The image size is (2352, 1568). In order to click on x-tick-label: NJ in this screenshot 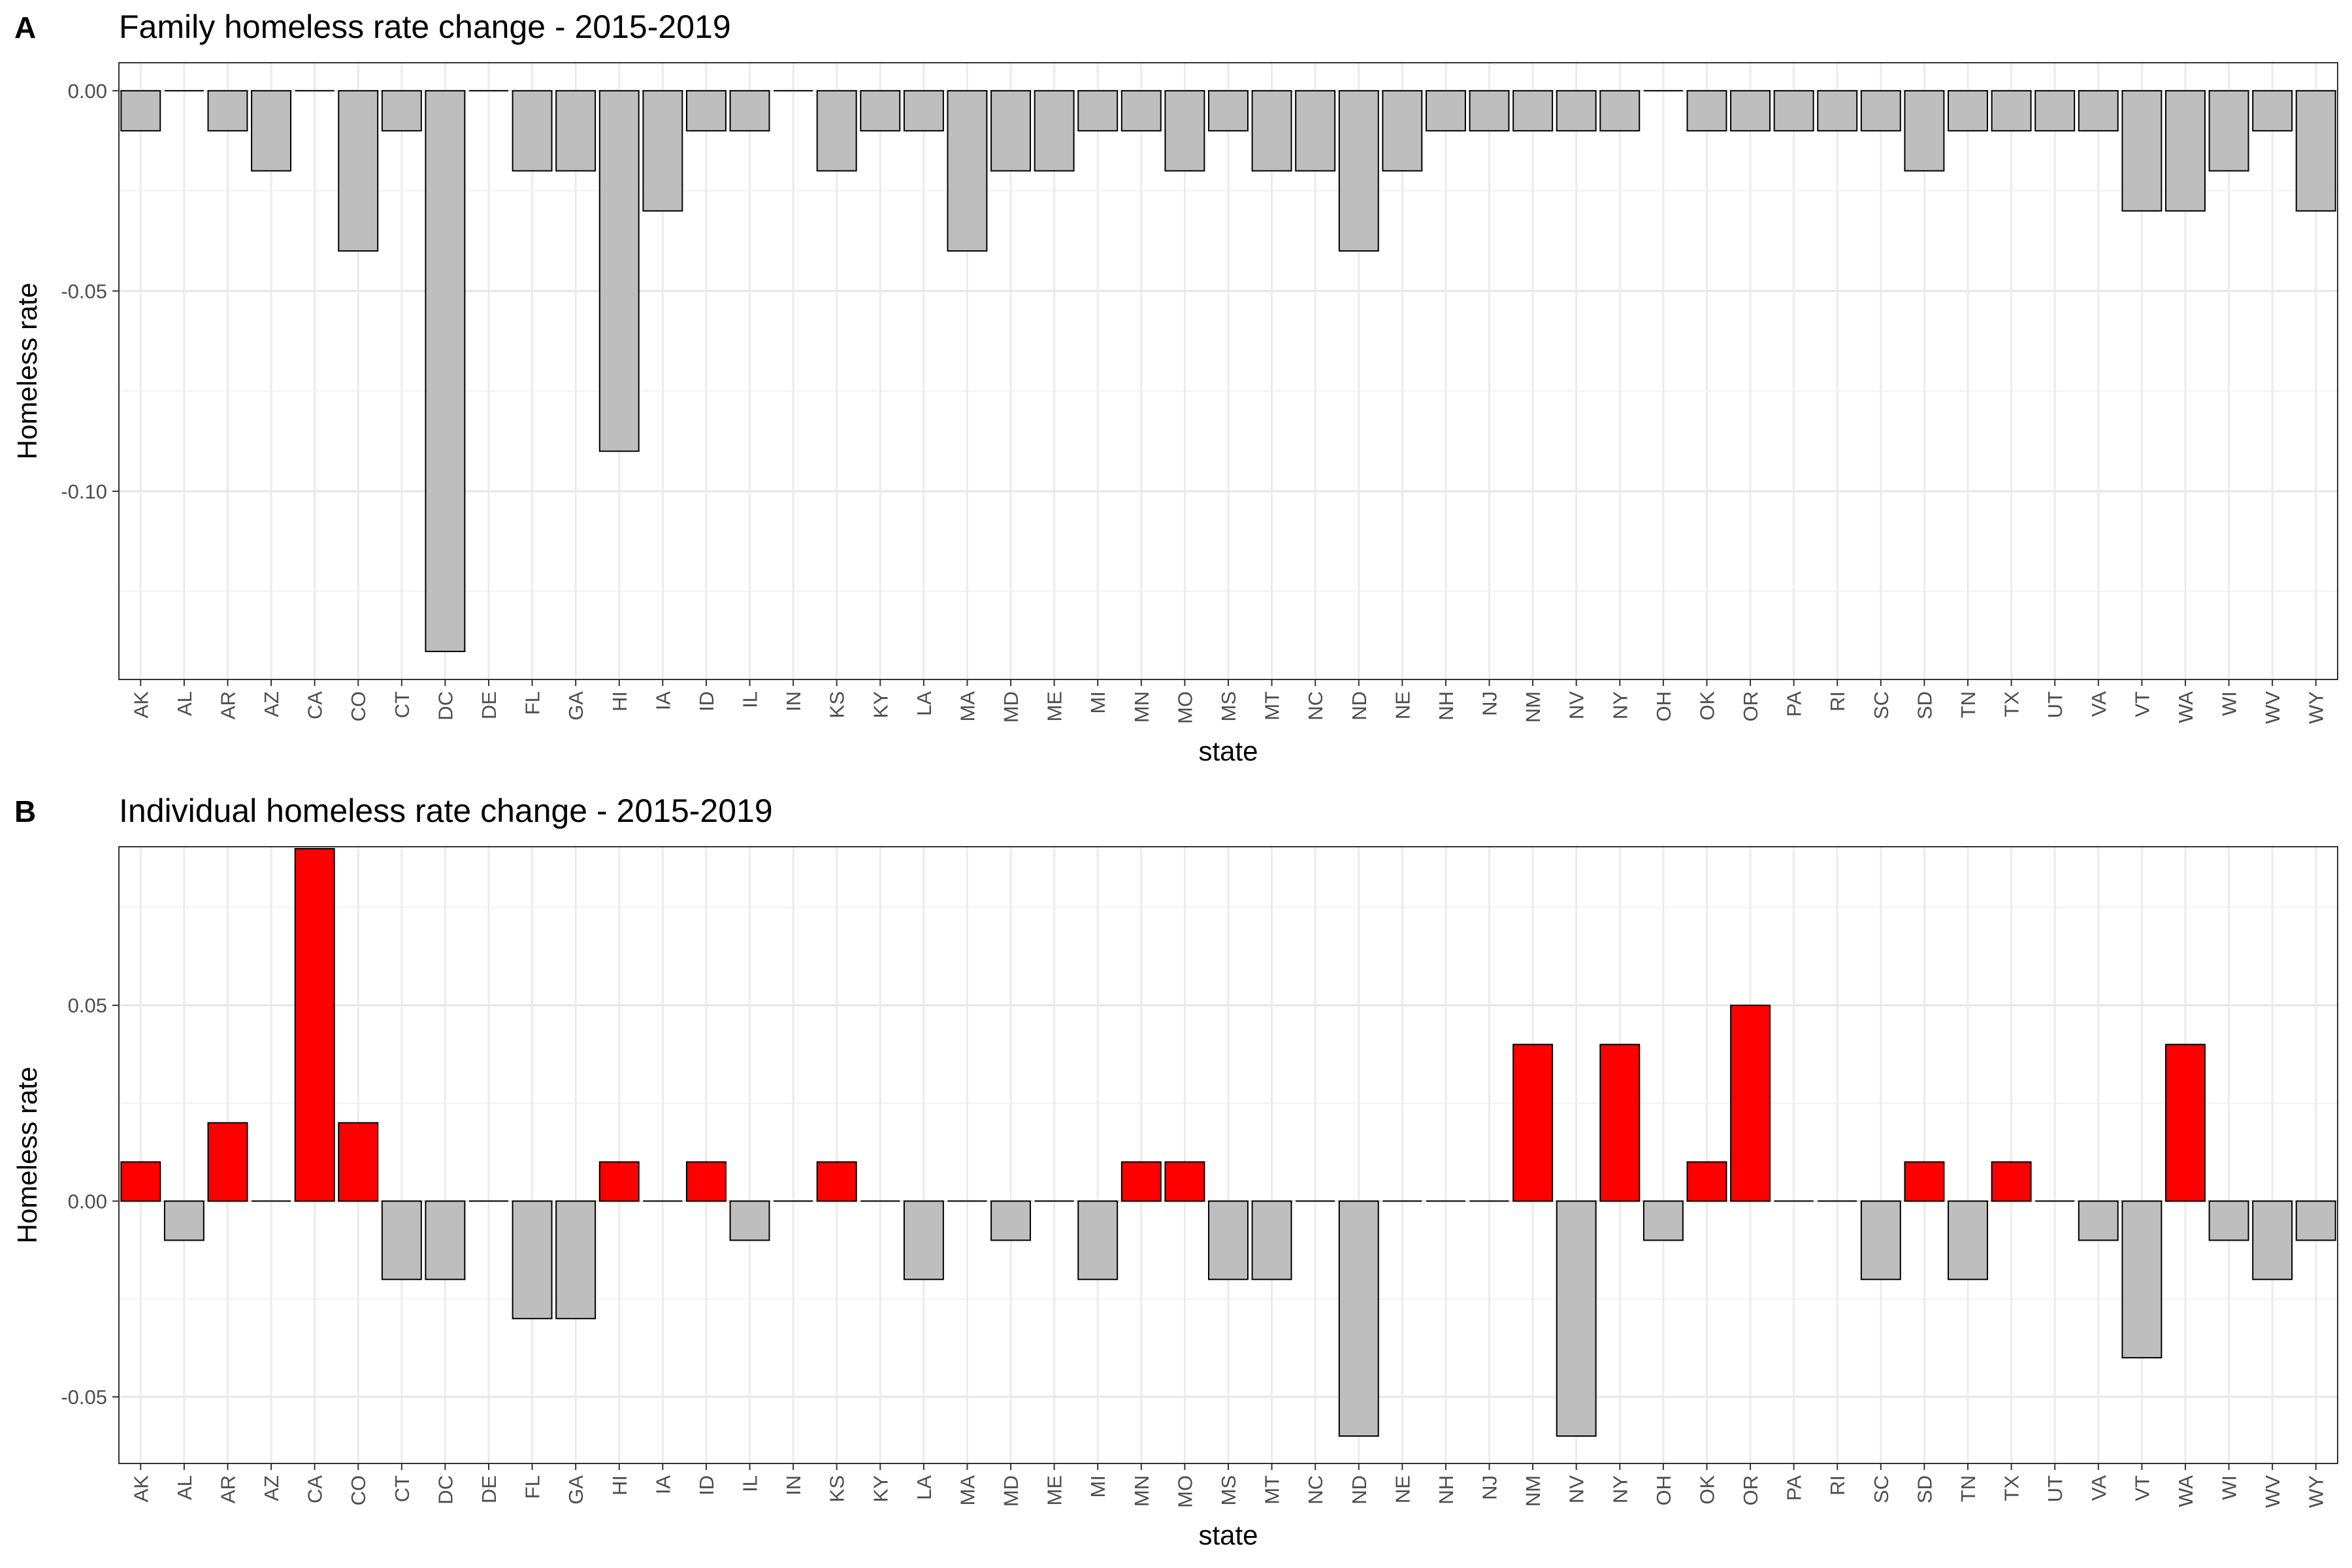, I will do `click(1489, 1487)`.